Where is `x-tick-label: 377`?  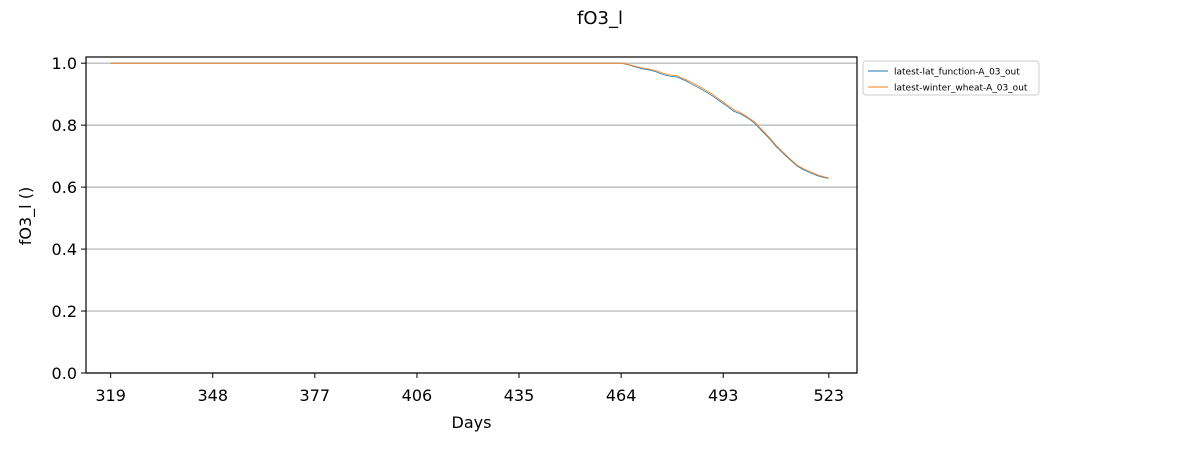 x-tick-label: 377 is located at coordinates (315, 395).